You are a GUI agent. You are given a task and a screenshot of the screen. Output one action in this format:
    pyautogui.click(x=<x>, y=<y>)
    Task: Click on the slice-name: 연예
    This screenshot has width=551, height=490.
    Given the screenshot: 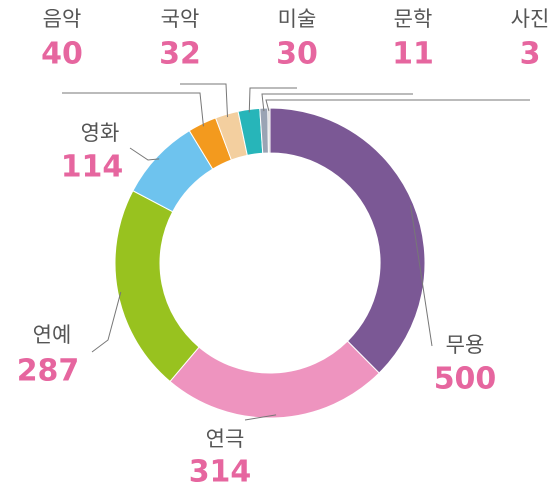 What is the action you would take?
    pyautogui.click(x=52, y=335)
    